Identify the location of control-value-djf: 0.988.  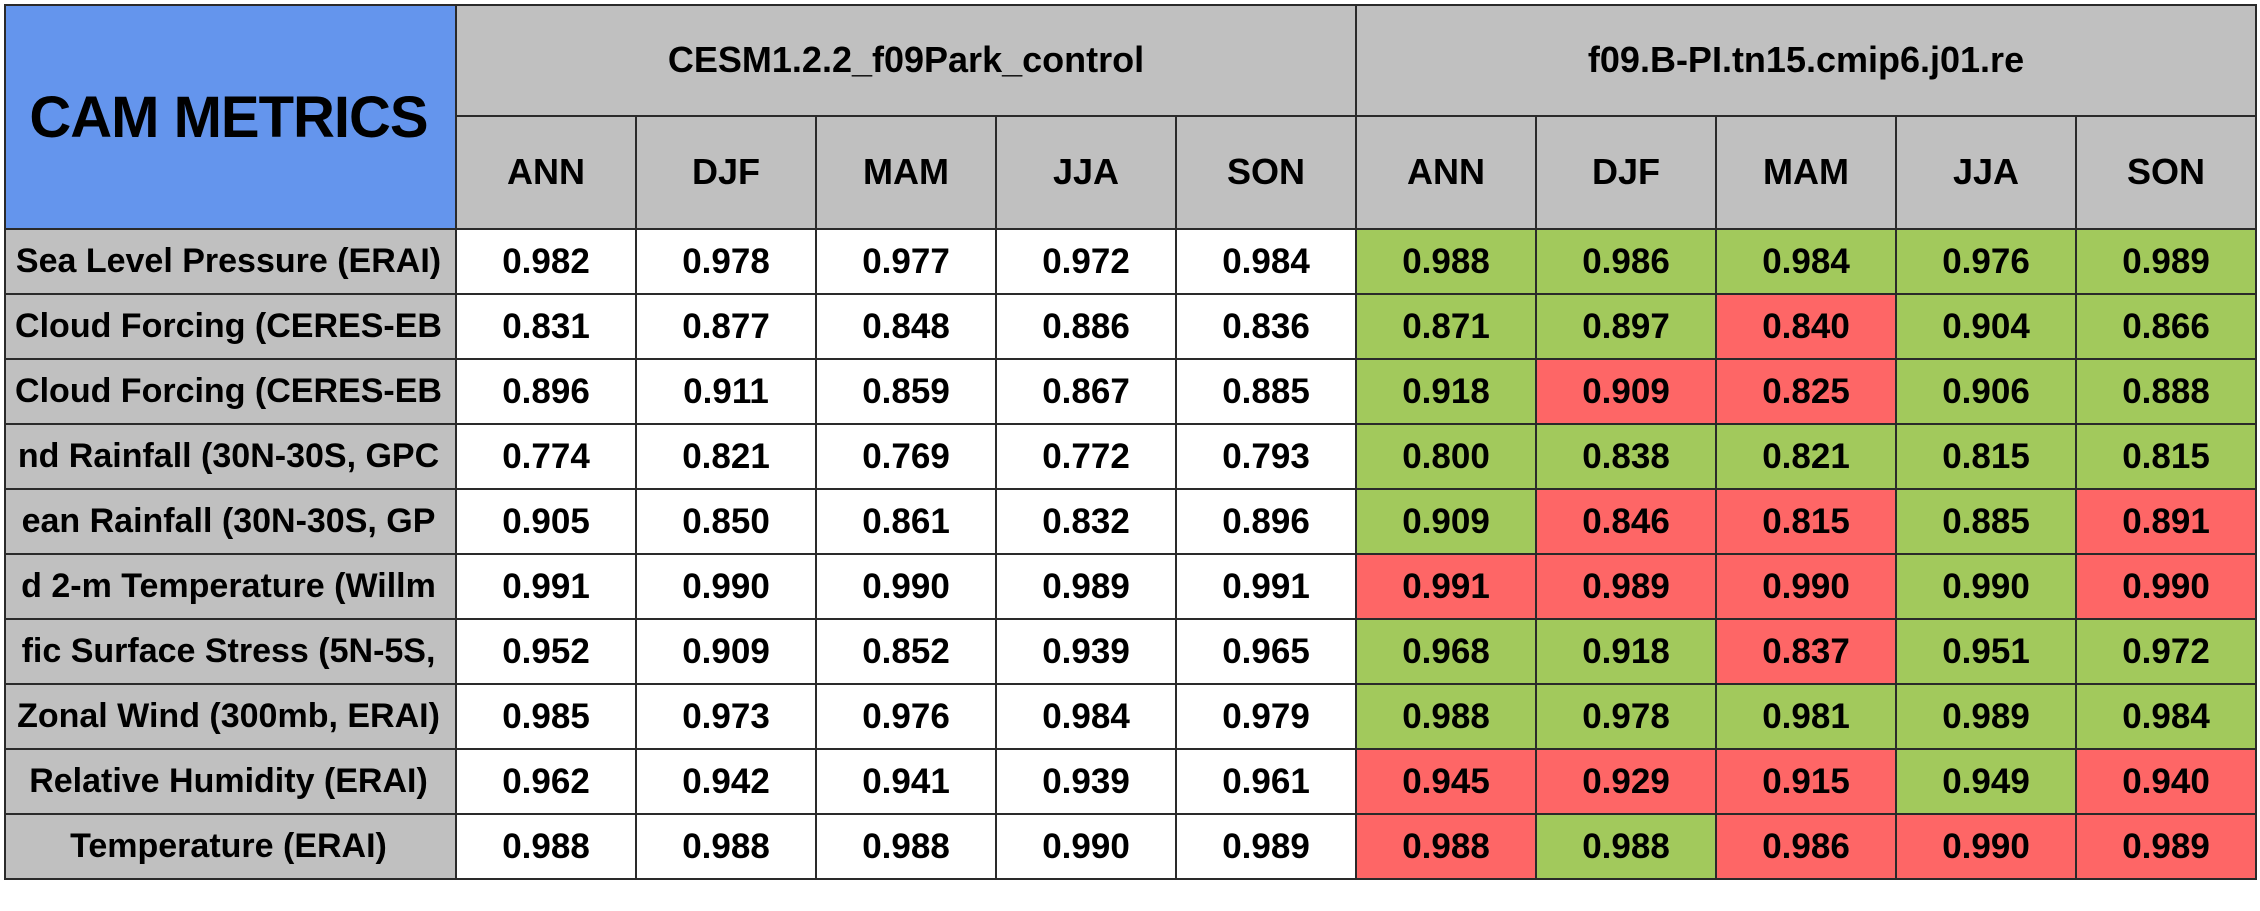
(726, 846).